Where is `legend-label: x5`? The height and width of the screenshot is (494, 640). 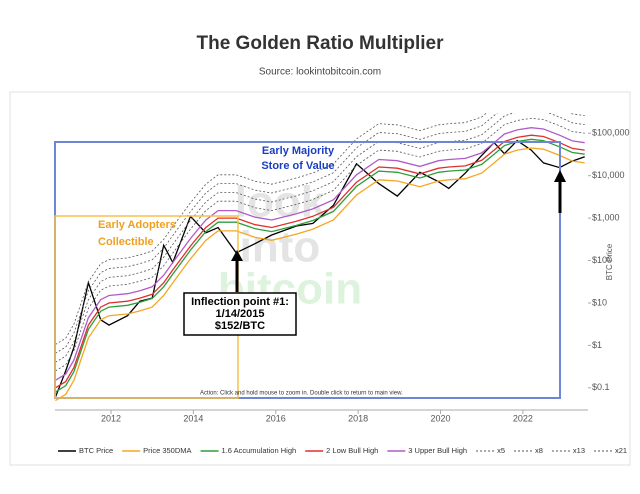
legend-label: x5 is located at coordinates (501, 450).